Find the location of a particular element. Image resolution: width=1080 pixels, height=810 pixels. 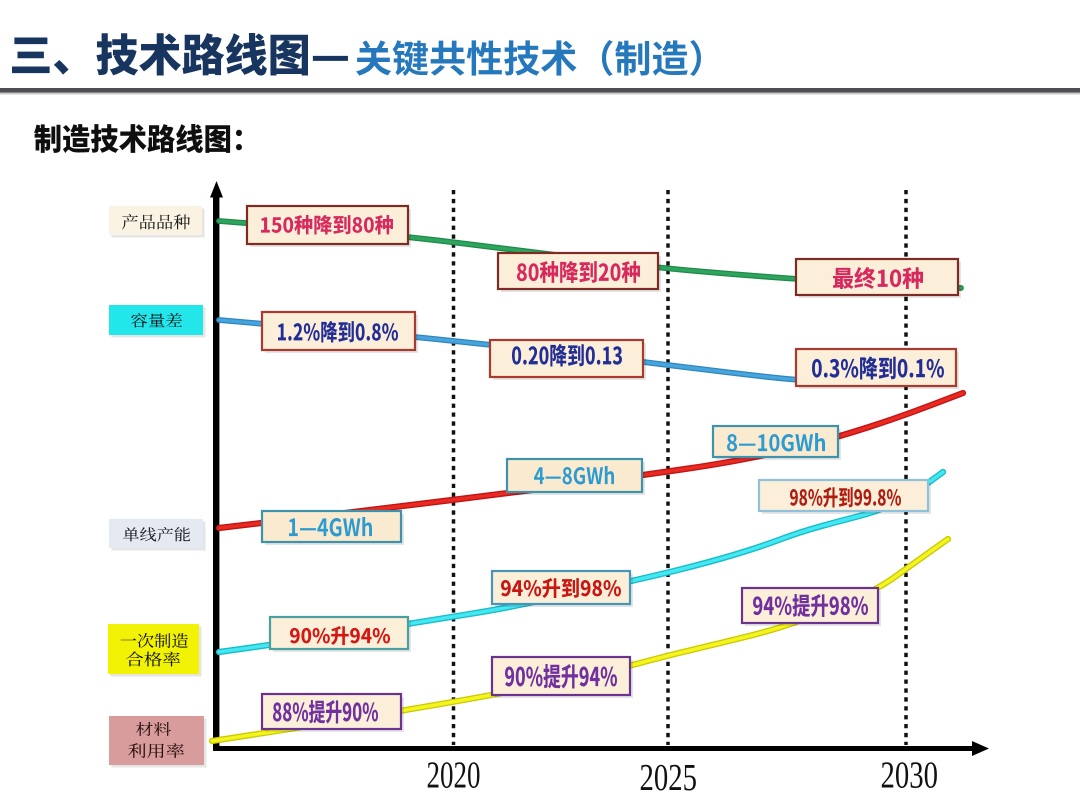

svg-text: 2025 is located at coordinates (669, 778).